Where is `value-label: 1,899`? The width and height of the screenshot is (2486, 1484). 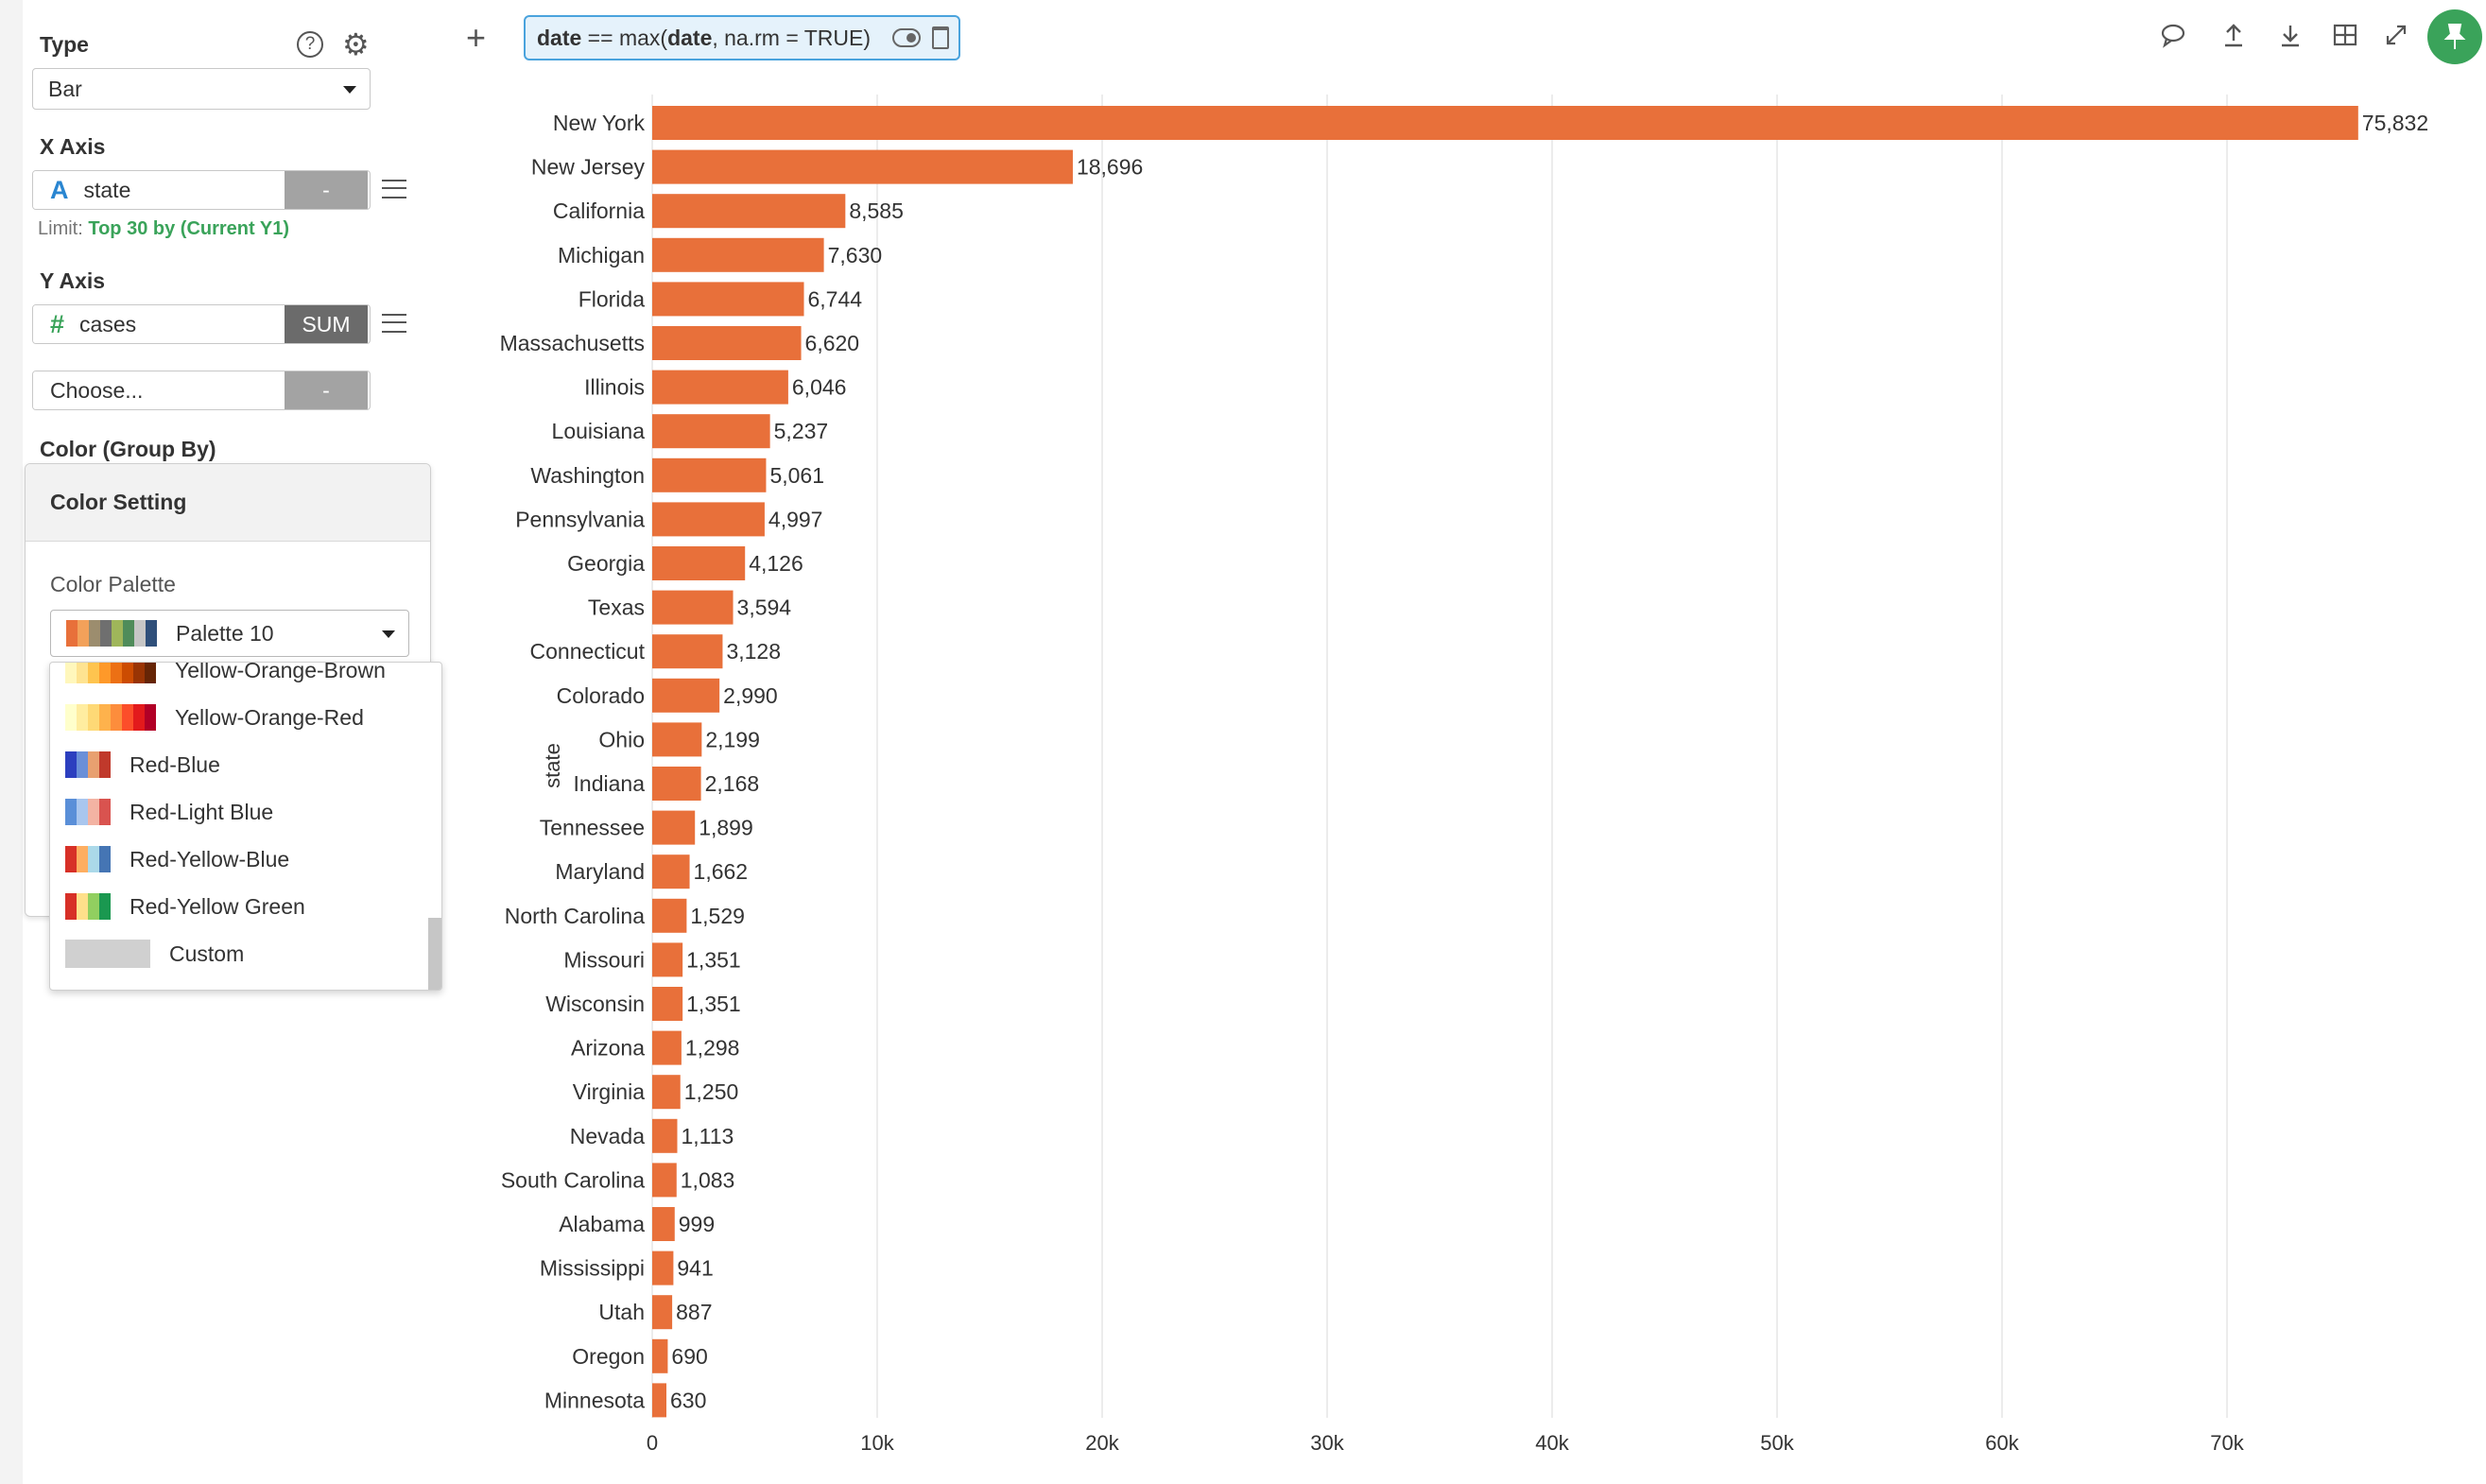
value-label: 1,899 is located at coordinates (726, 828).